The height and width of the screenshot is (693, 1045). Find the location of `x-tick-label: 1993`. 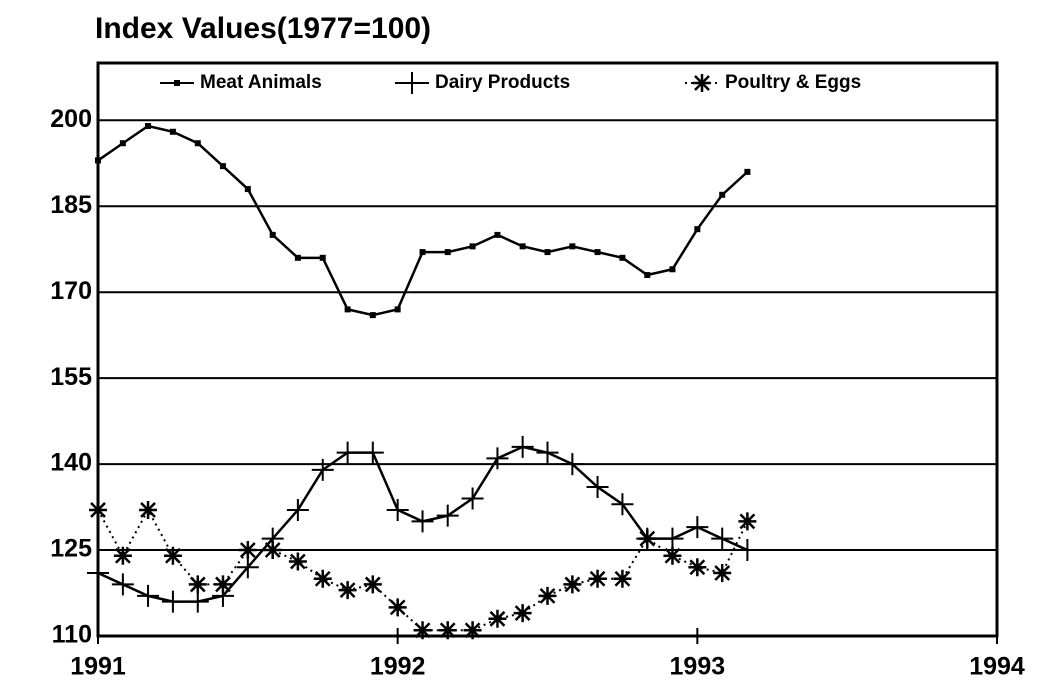

x-tick-label: 1993 is located at coordinates (698, 667).